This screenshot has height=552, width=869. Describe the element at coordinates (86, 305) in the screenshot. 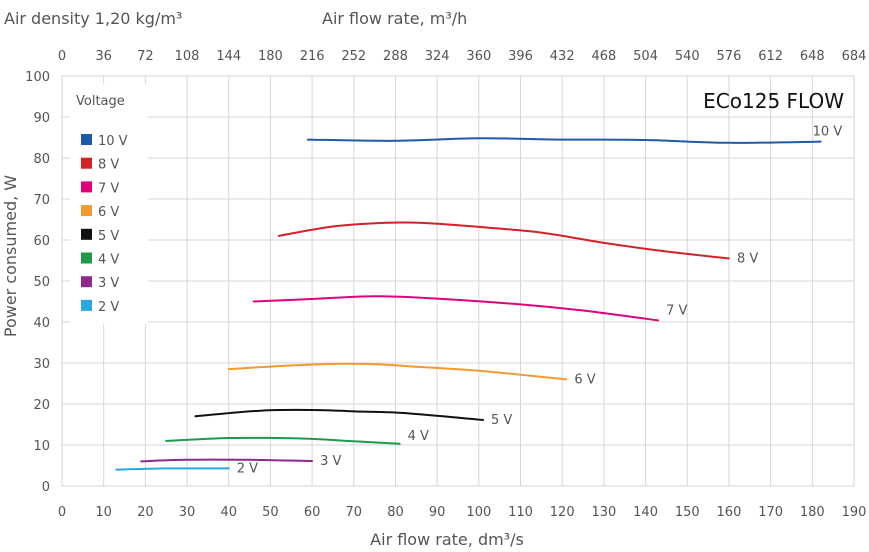

I see `legend-swatch-2v` at that location.